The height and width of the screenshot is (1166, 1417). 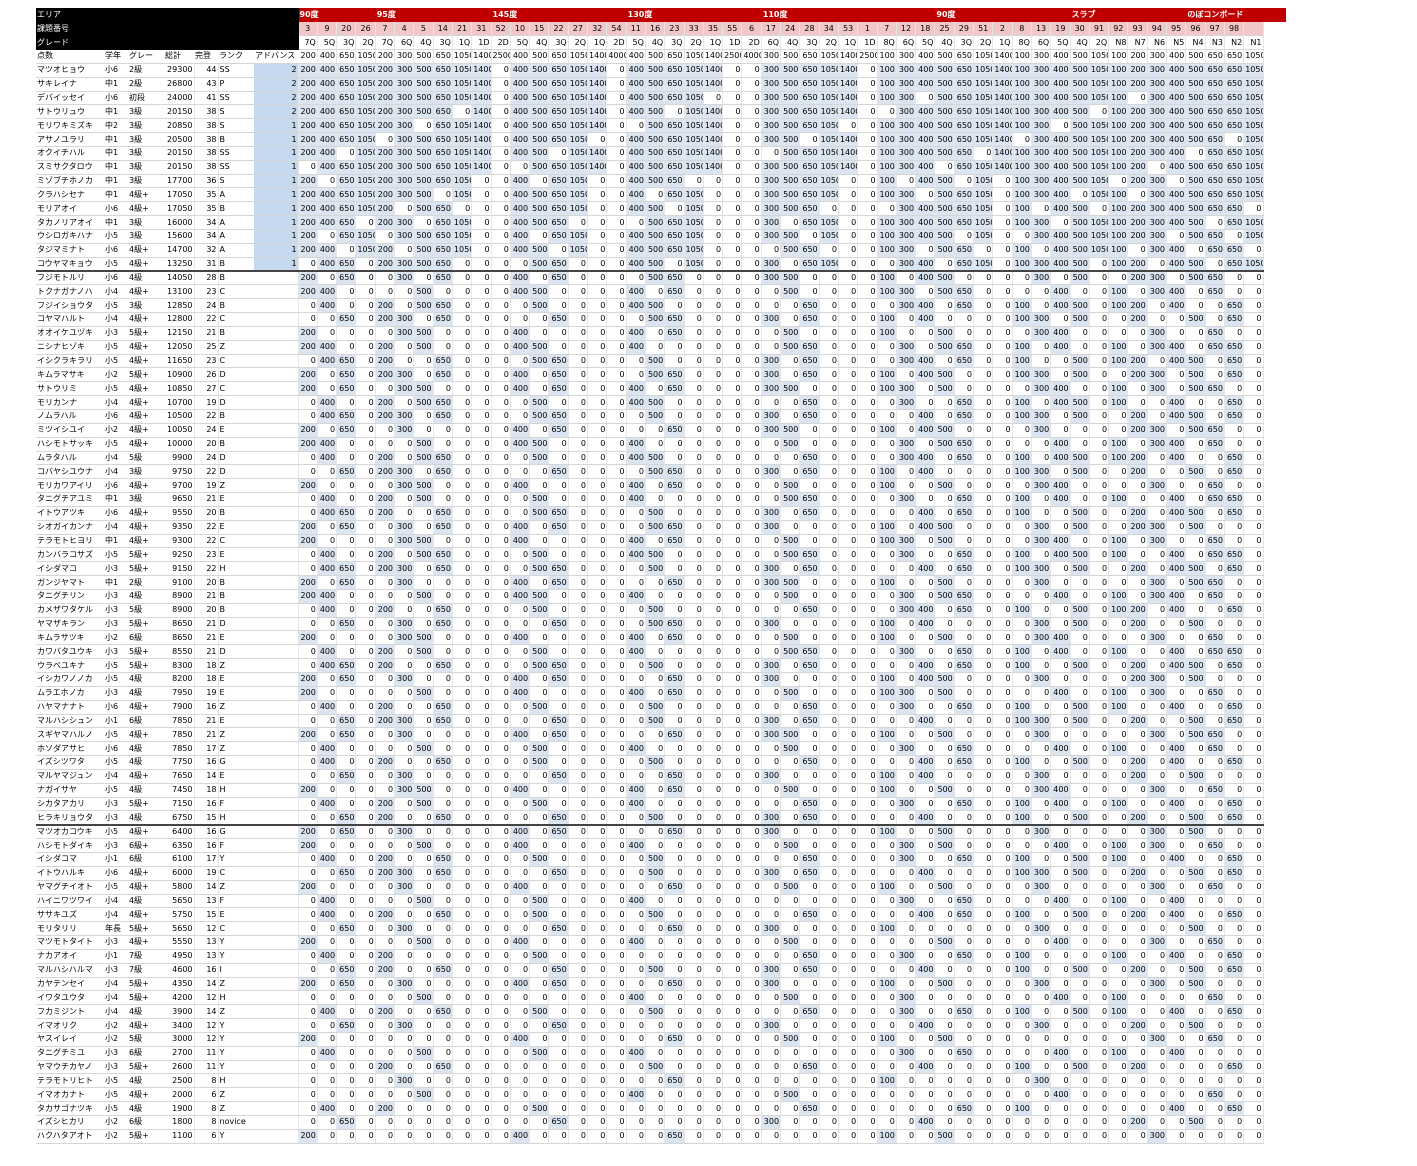 What do you see at coordinates (70, 1136) in the screenshot?
I see `student-name: ハクハタアオト` at bounding box center [70, 1136].